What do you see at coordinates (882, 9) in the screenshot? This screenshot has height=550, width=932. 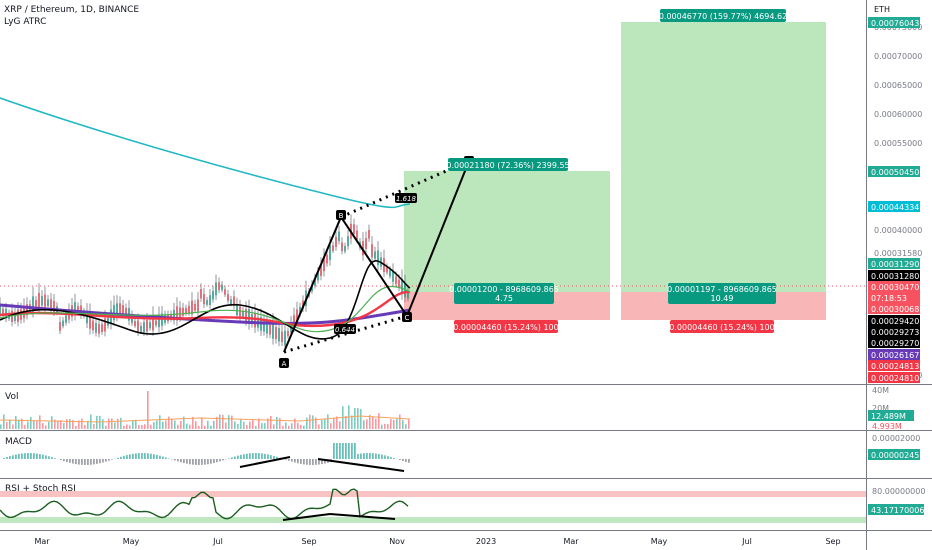 I see `axis-currency: ETH` at bounding box center [882, 9].